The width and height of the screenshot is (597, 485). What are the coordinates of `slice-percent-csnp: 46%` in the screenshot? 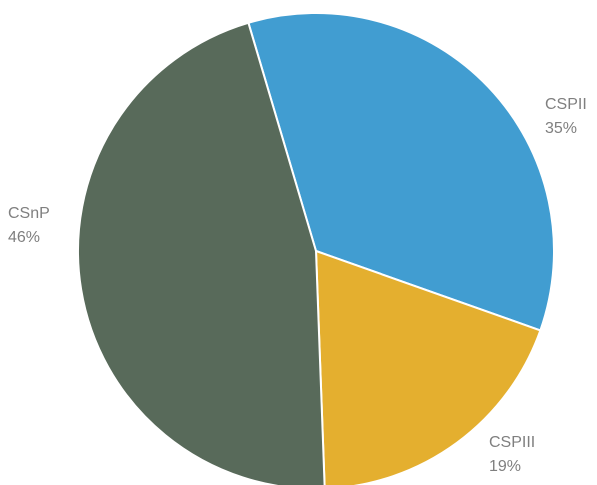 It's located at (24, 237).